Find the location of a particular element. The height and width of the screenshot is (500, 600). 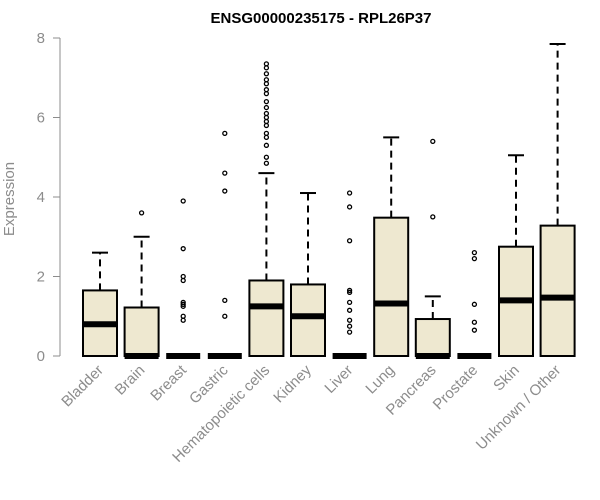

y-tick-label: 8 is located at coordinates (41, 38).